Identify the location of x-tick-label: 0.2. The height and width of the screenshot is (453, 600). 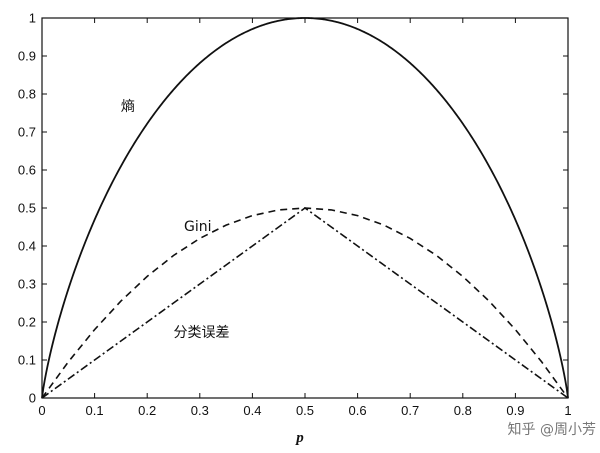
(147, 410).